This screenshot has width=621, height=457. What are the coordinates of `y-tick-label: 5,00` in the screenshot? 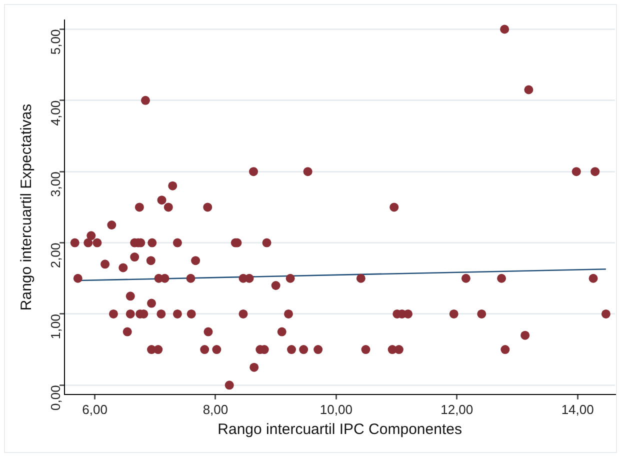 It's located at (56, 42).